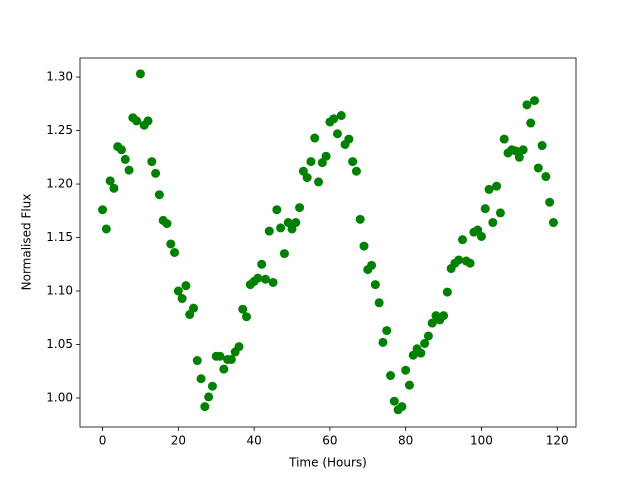 Image resolution: width=640 pixels, height=480 pixels. Describe the element at coordinates (59, 291) in the screenshot. I see `y-tick-label: 1.10` at that location.